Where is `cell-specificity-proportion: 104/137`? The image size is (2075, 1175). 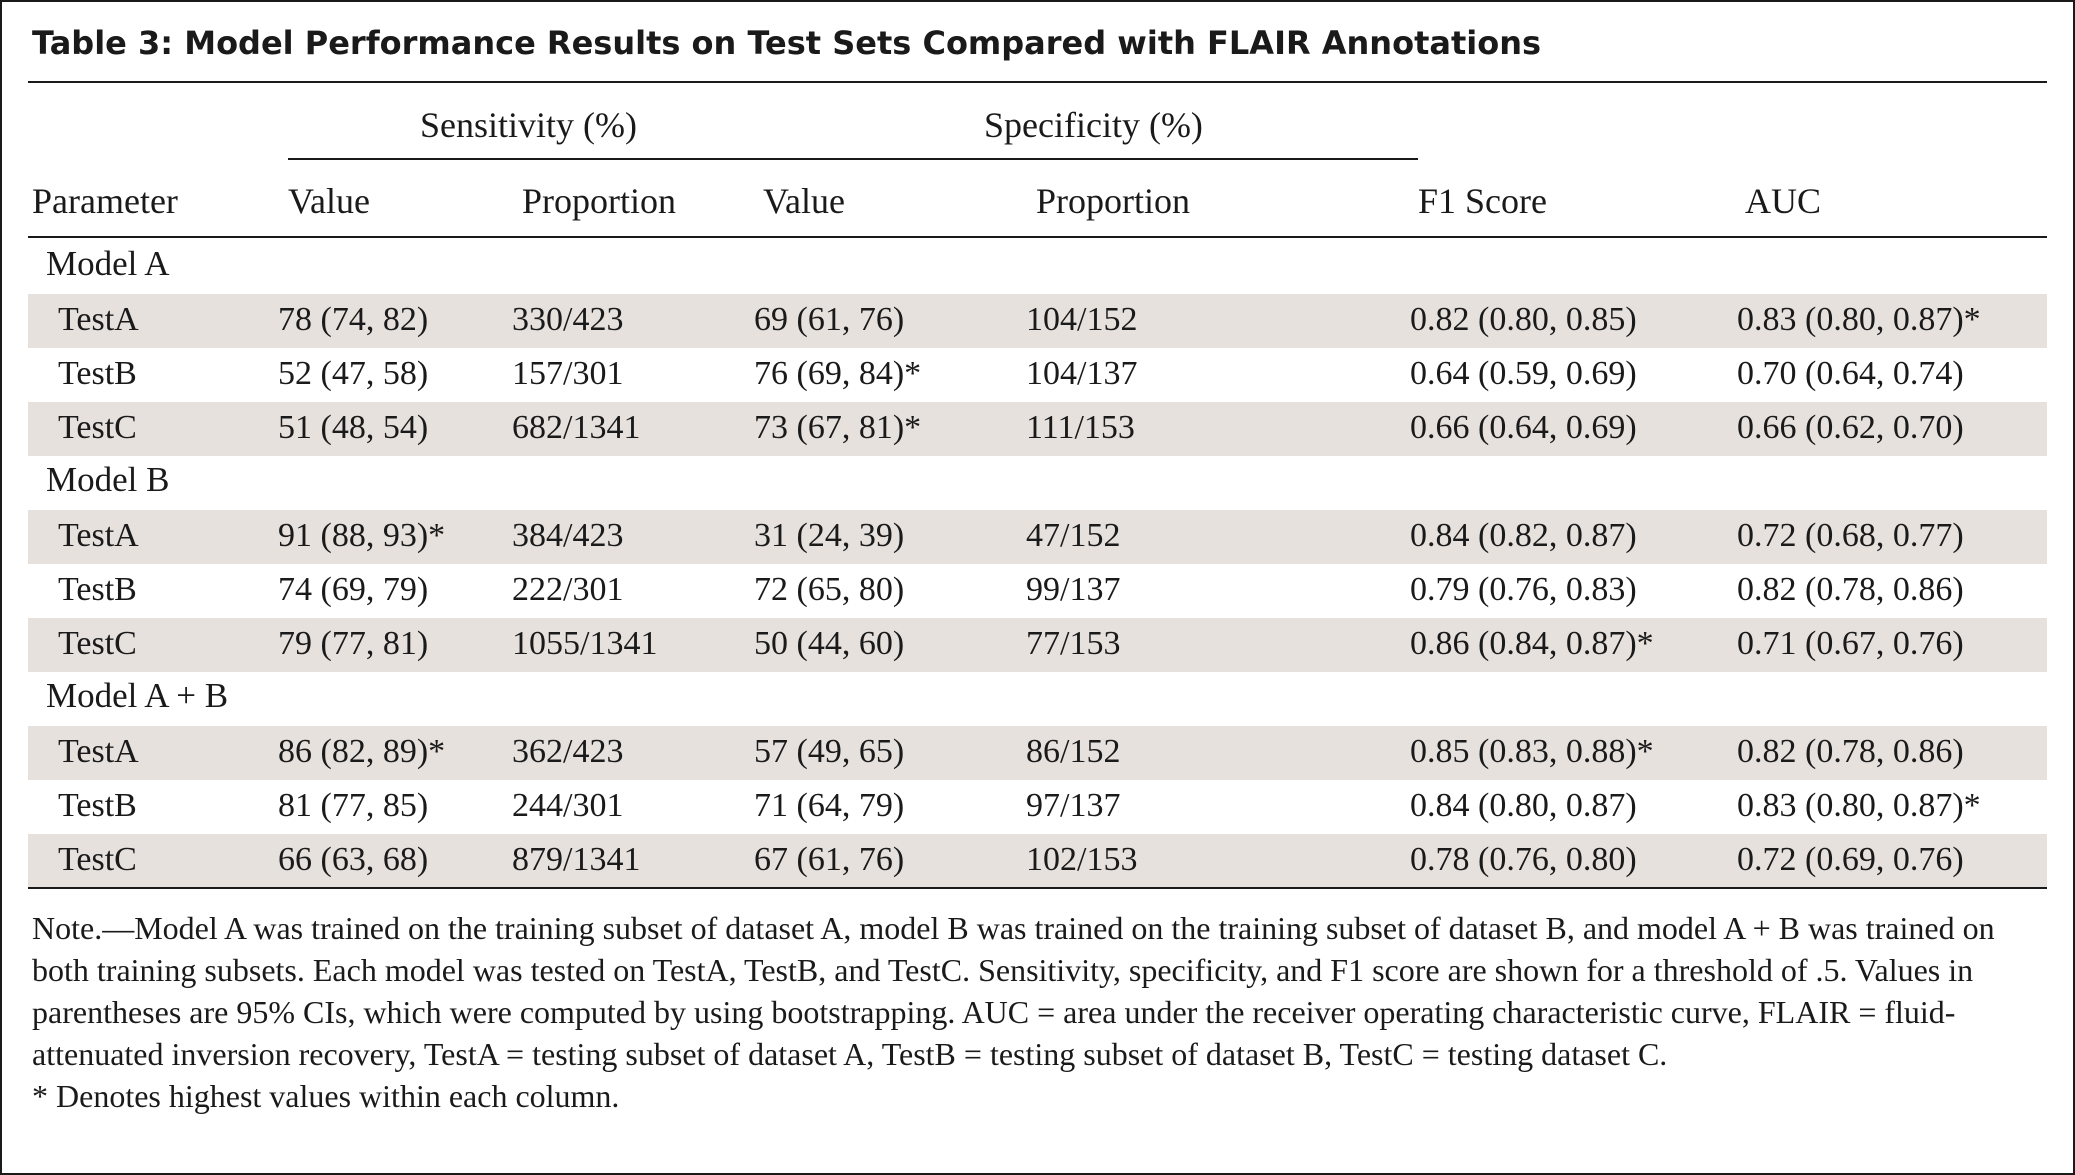
cell-specificity-proportion: 104/137 is located at coordinates (1082, 373).